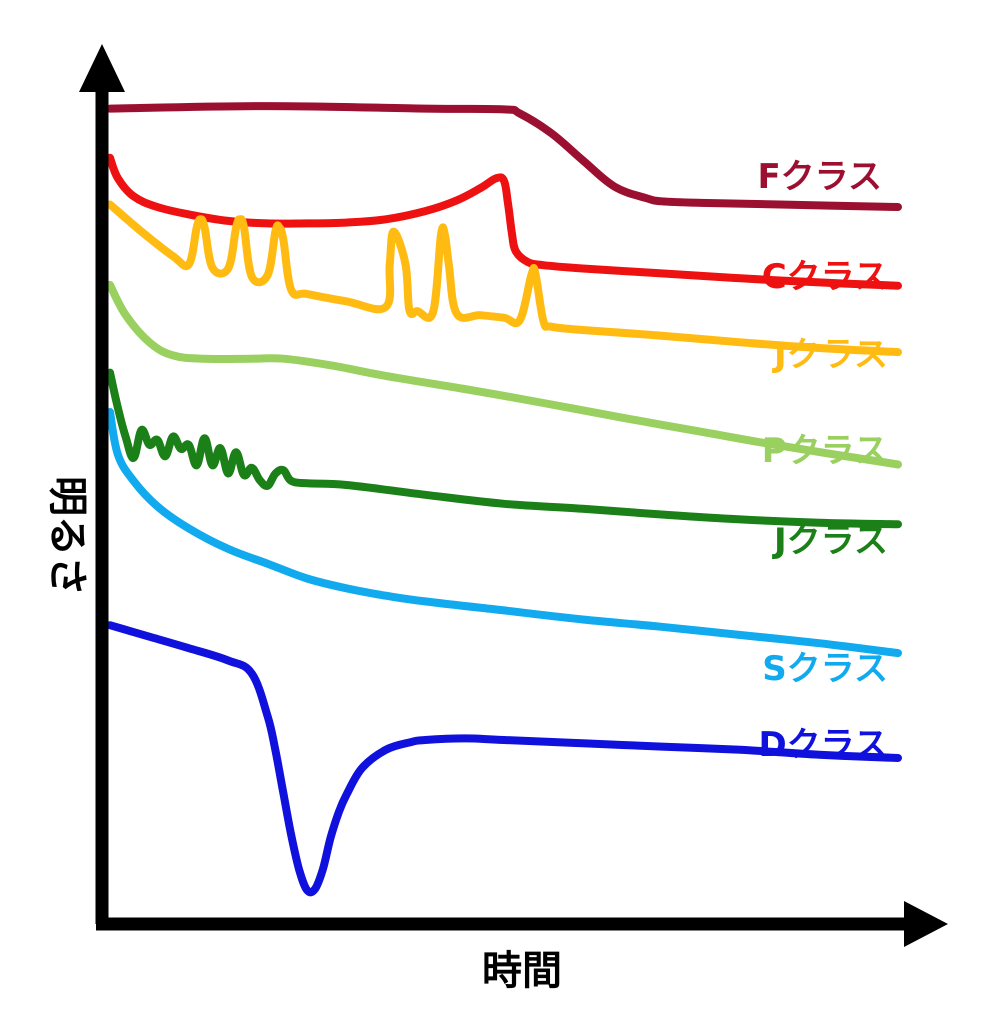 This screenshot has height=1024, width=997. What do you see at coordinates (825, 451) in the screenshot?
I see `series-label-4: Pクラス` at bounding box center [825, 451].